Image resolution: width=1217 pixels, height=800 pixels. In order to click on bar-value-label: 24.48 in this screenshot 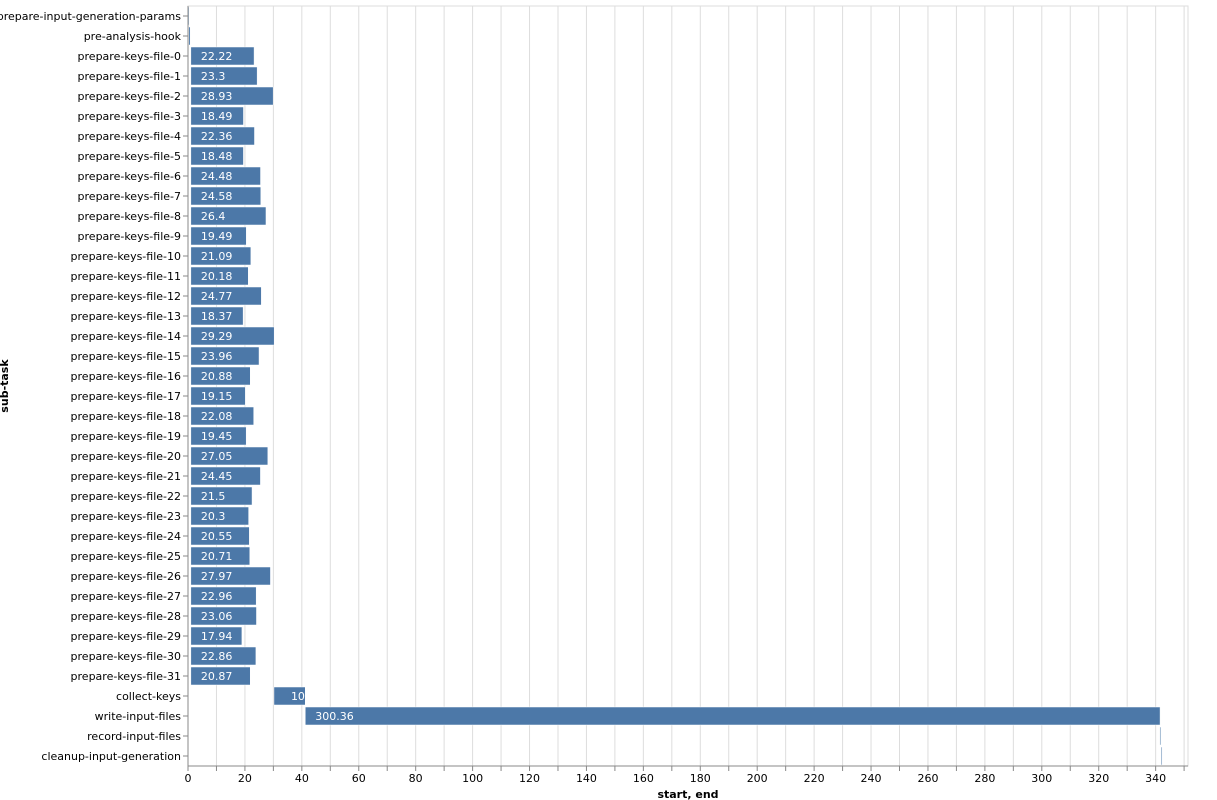, I will do `click(217, 176)`.